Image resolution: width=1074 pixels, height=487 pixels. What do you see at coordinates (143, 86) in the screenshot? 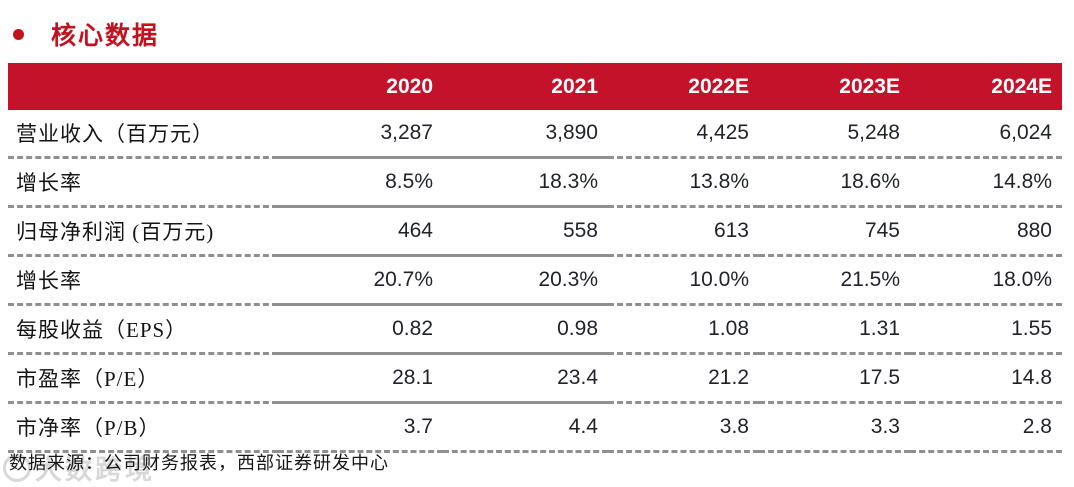
I see `header-cell-empty` at bounding box center [143, 86].